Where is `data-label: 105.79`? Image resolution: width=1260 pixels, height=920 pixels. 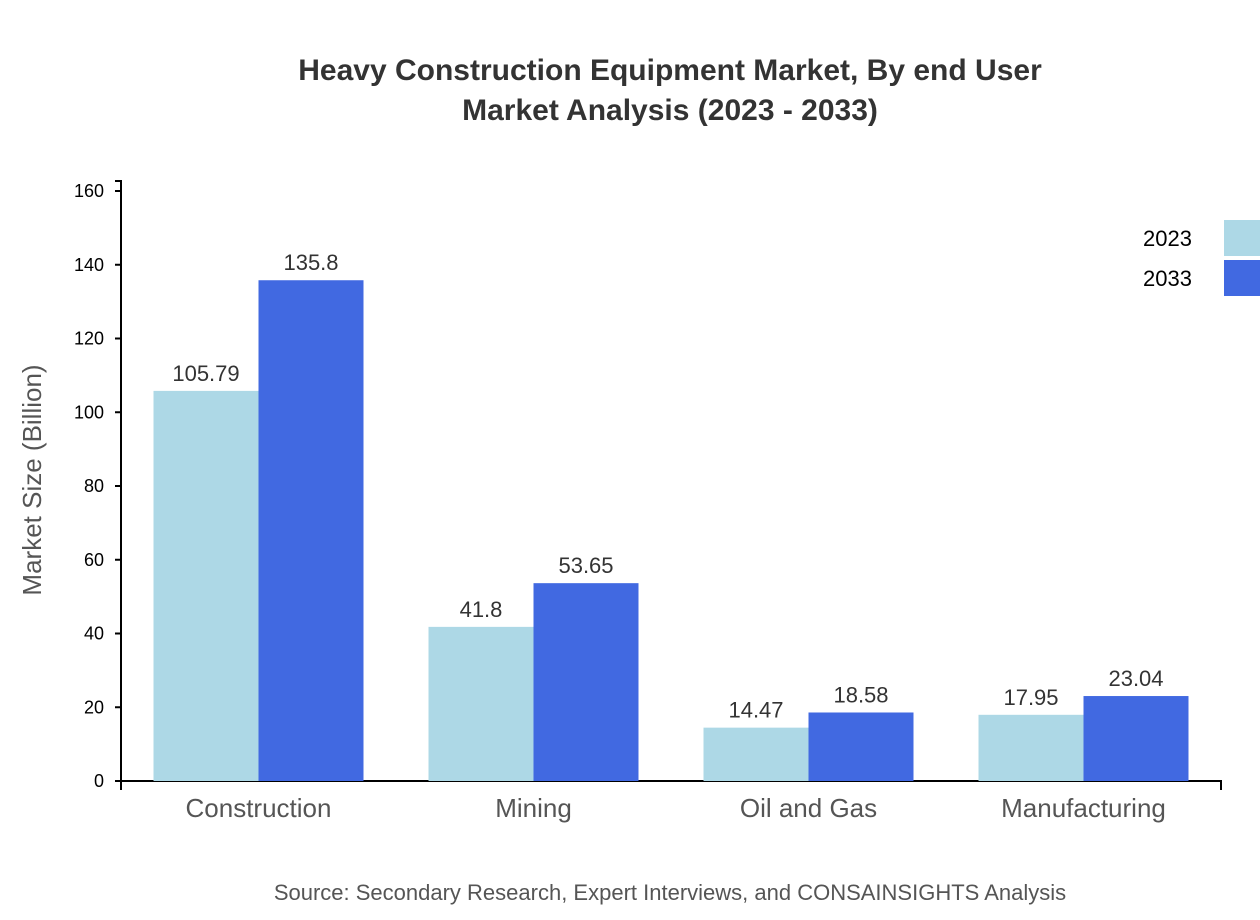
data-label: 105.79 is located at coordinates (205, 373).